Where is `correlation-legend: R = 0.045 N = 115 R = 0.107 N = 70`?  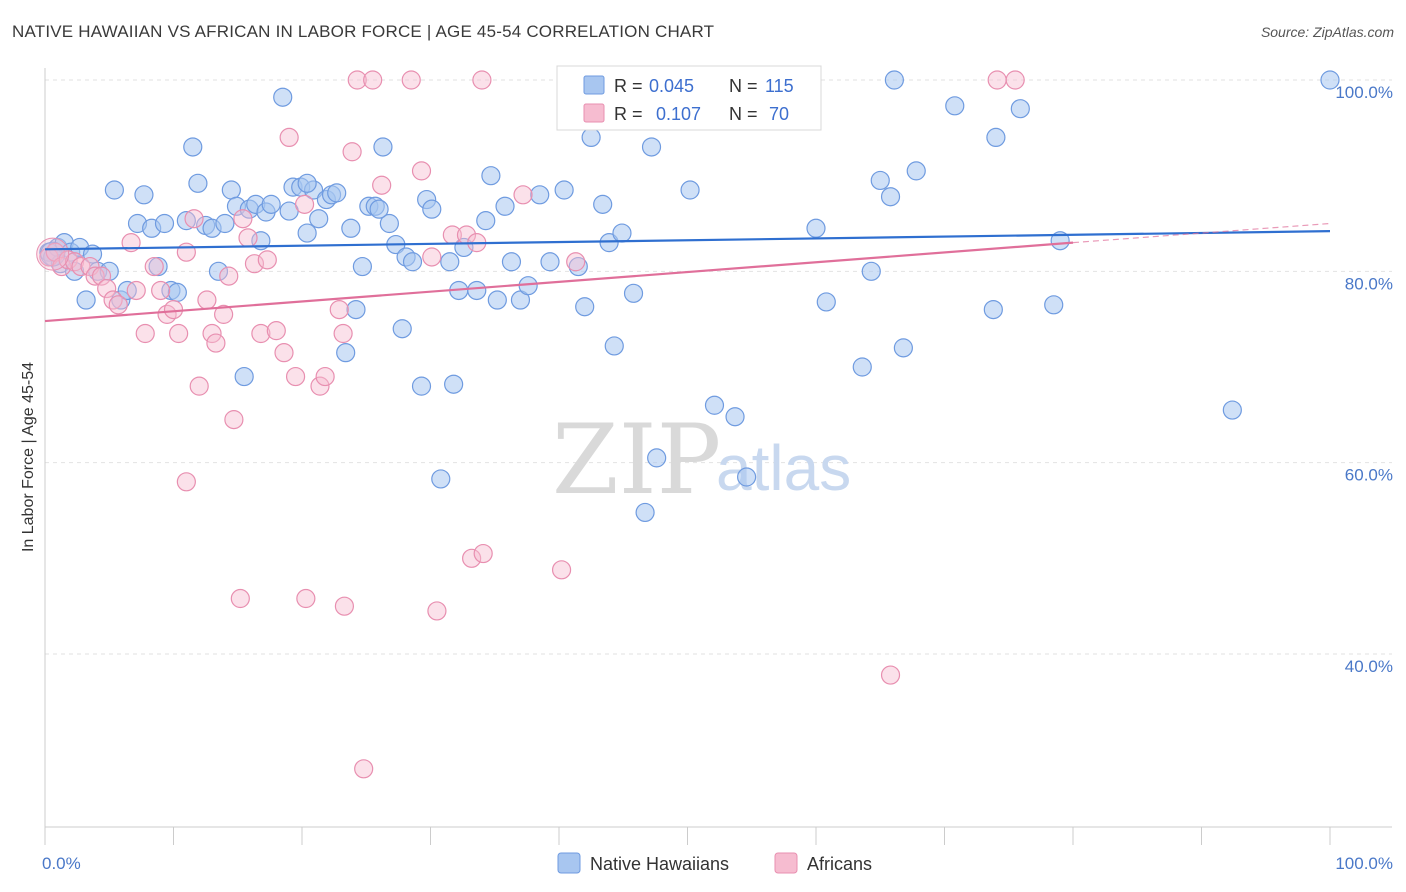
correlation-legend: R = 0.045 N = 115 R = 0.107 N = 70 is located at coordinates (689, 98).